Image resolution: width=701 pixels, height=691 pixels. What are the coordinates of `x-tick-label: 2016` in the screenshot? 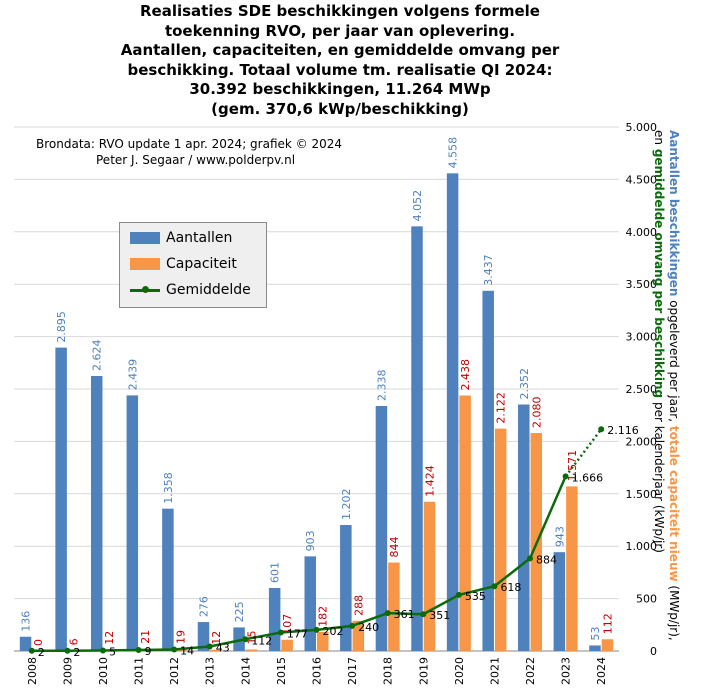 It's located at (317, 671).